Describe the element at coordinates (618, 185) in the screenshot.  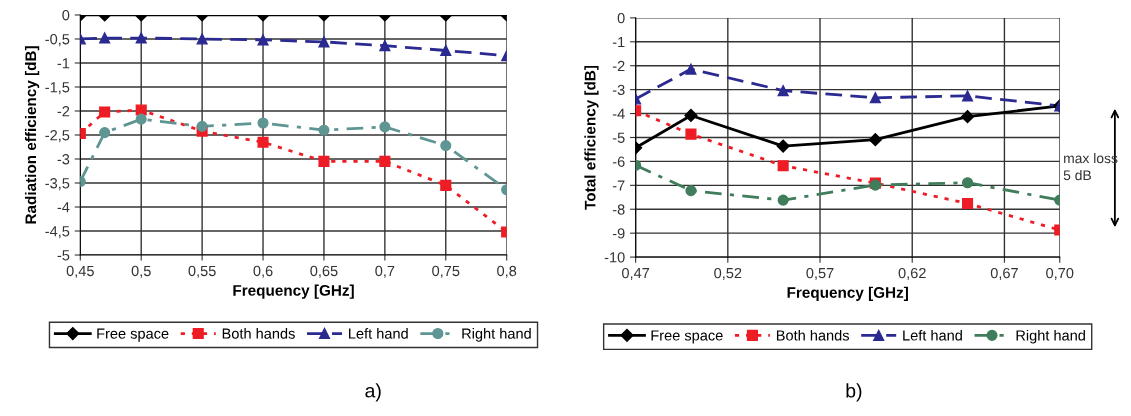
I see `y-tick-label: -7` at that location.